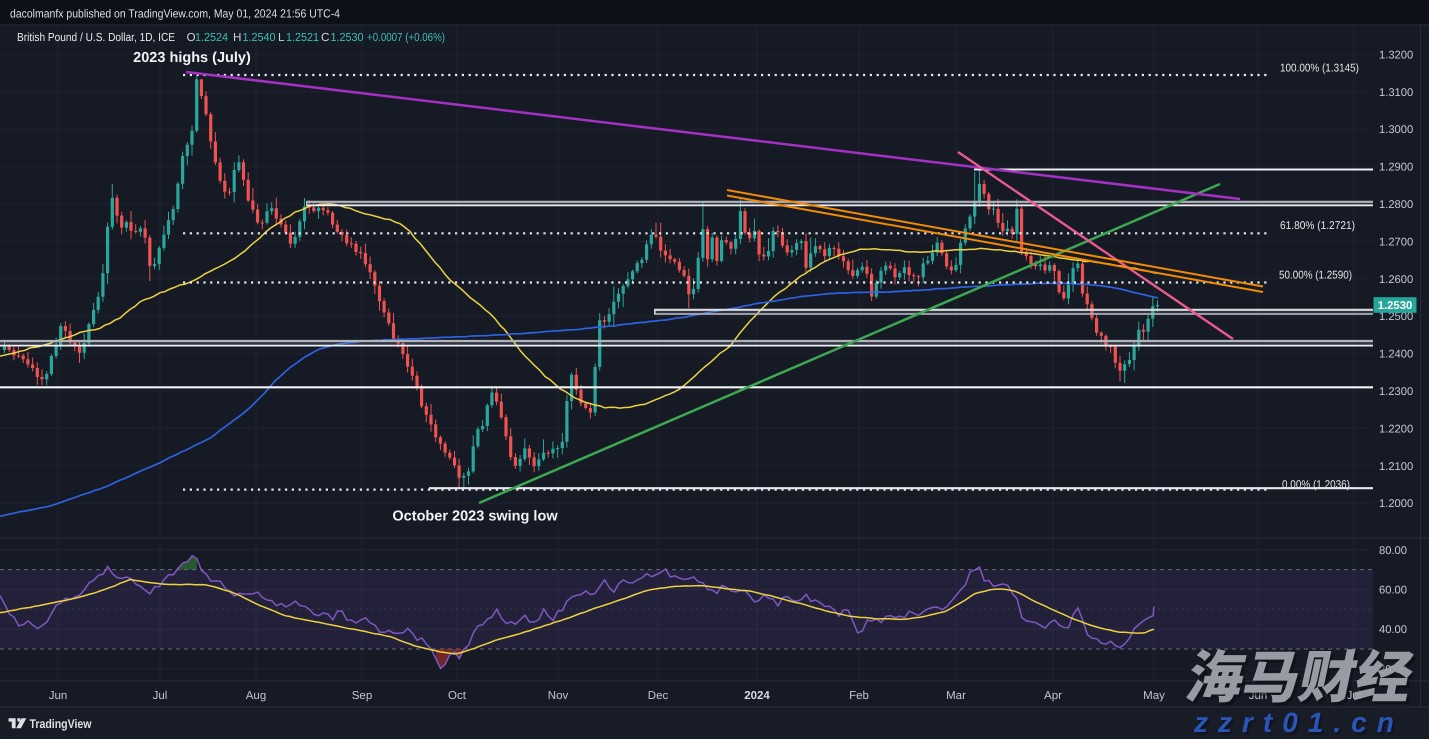  Describe the element at coordinates (1396, 280) in the screenshot. I see `svg-text: 1.2600` at that location.